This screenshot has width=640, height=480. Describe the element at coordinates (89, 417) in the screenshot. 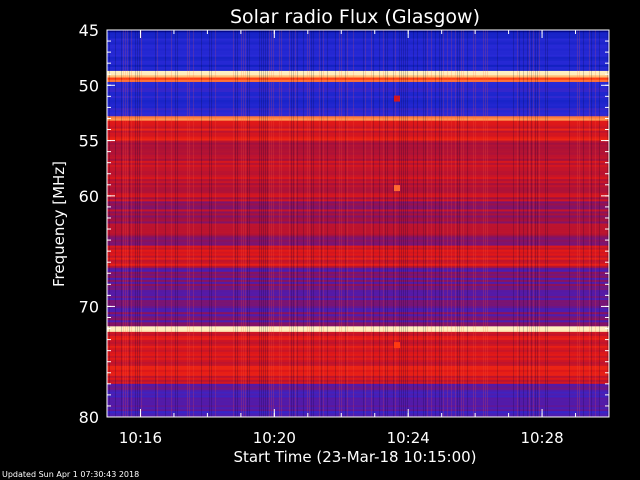

I see `y-tick-label: 80` at that location.